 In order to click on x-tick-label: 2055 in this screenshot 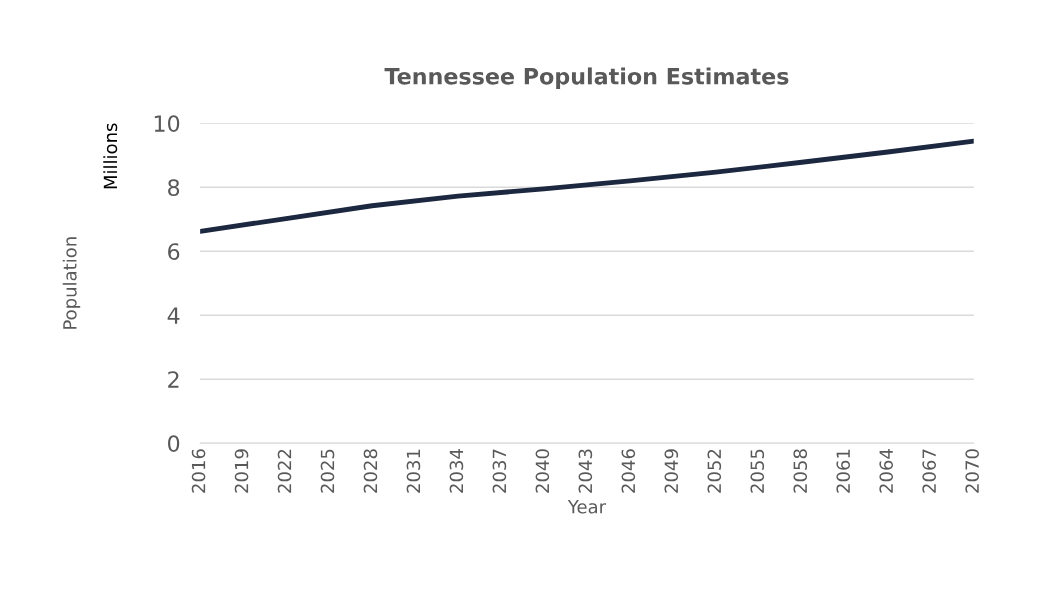, I will do `click(757, 471)`.